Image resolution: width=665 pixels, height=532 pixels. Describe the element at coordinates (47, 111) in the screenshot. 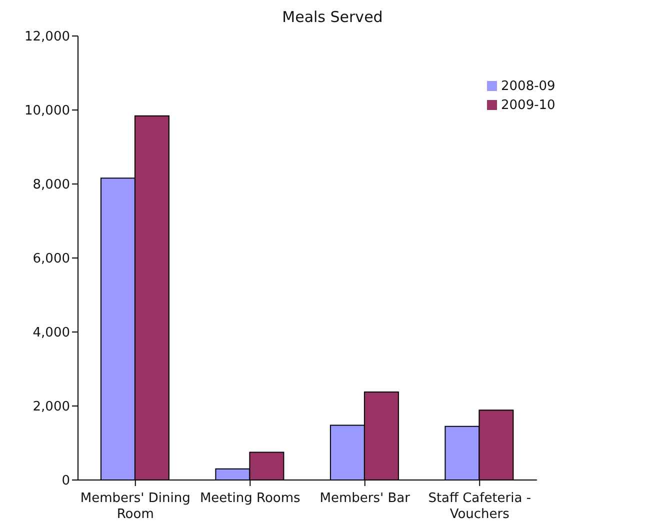

I see `y-tick-label: 10,000` at that location.